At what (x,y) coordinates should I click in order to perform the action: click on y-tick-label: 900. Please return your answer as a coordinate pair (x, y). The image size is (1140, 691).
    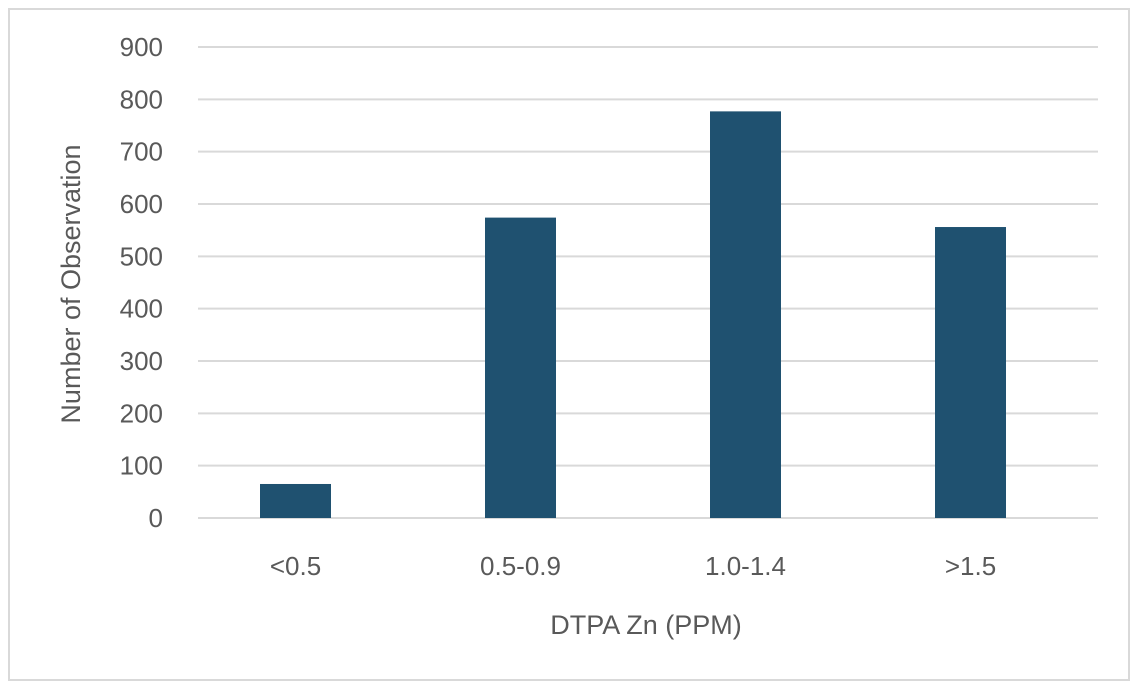
    Looking at the image, I should click on (141, 47).